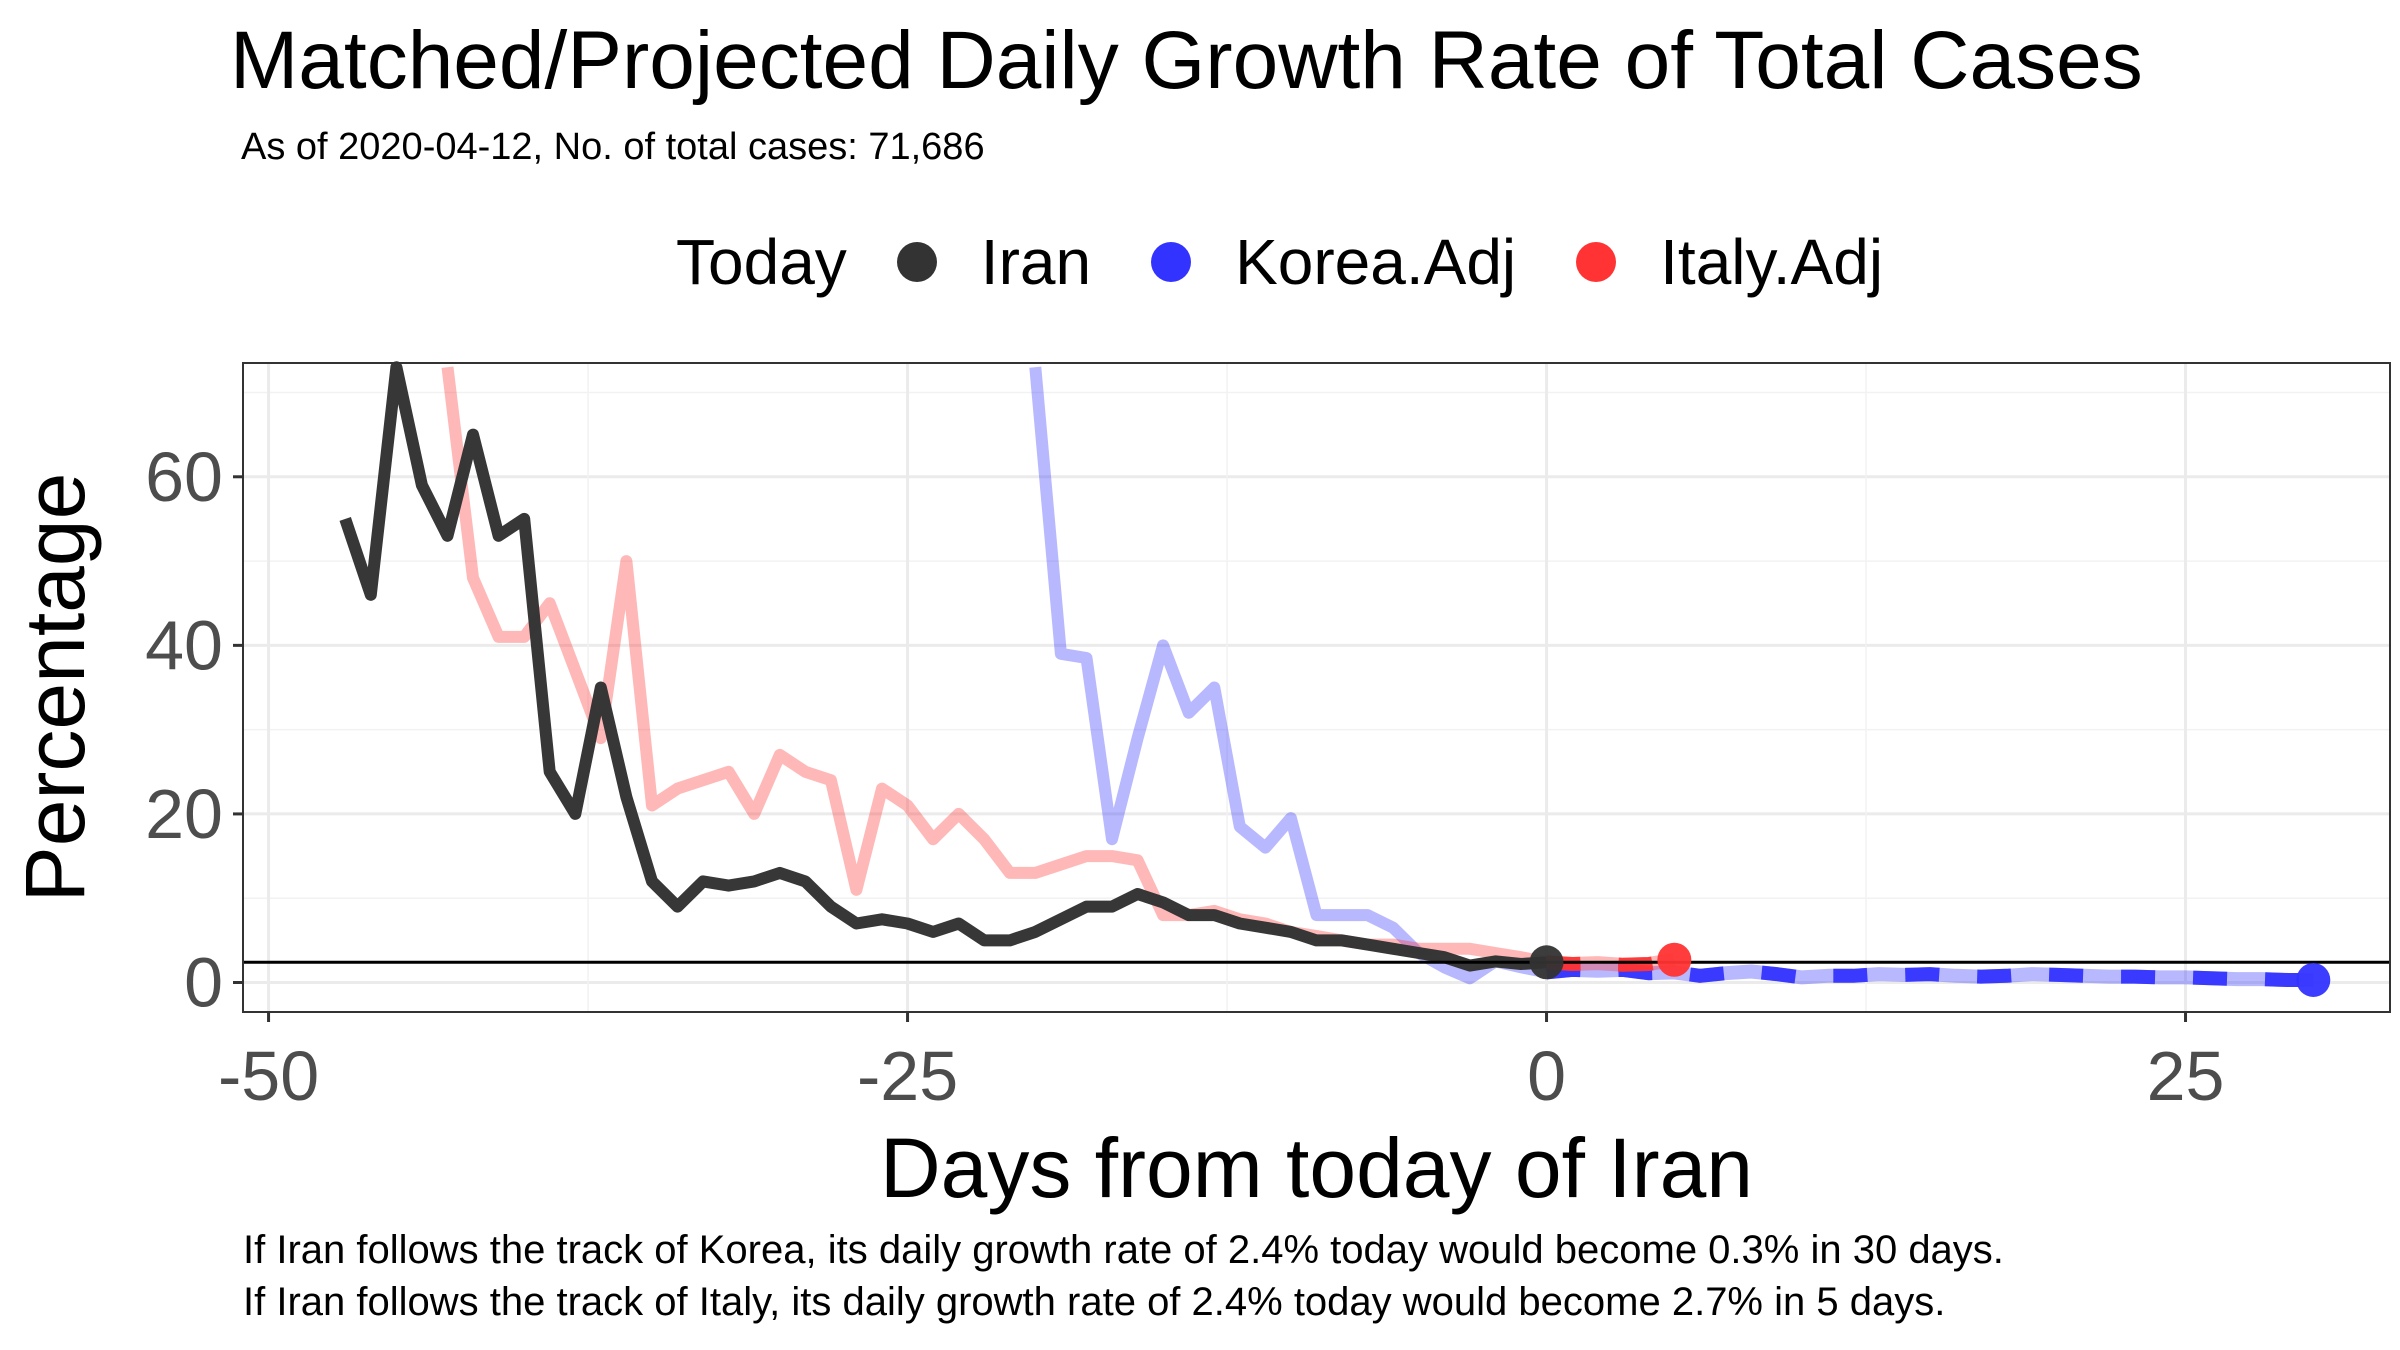 This screenshot has width=2400, height=1350. I want to click on y-tick-label: 0, so click(203, 983).